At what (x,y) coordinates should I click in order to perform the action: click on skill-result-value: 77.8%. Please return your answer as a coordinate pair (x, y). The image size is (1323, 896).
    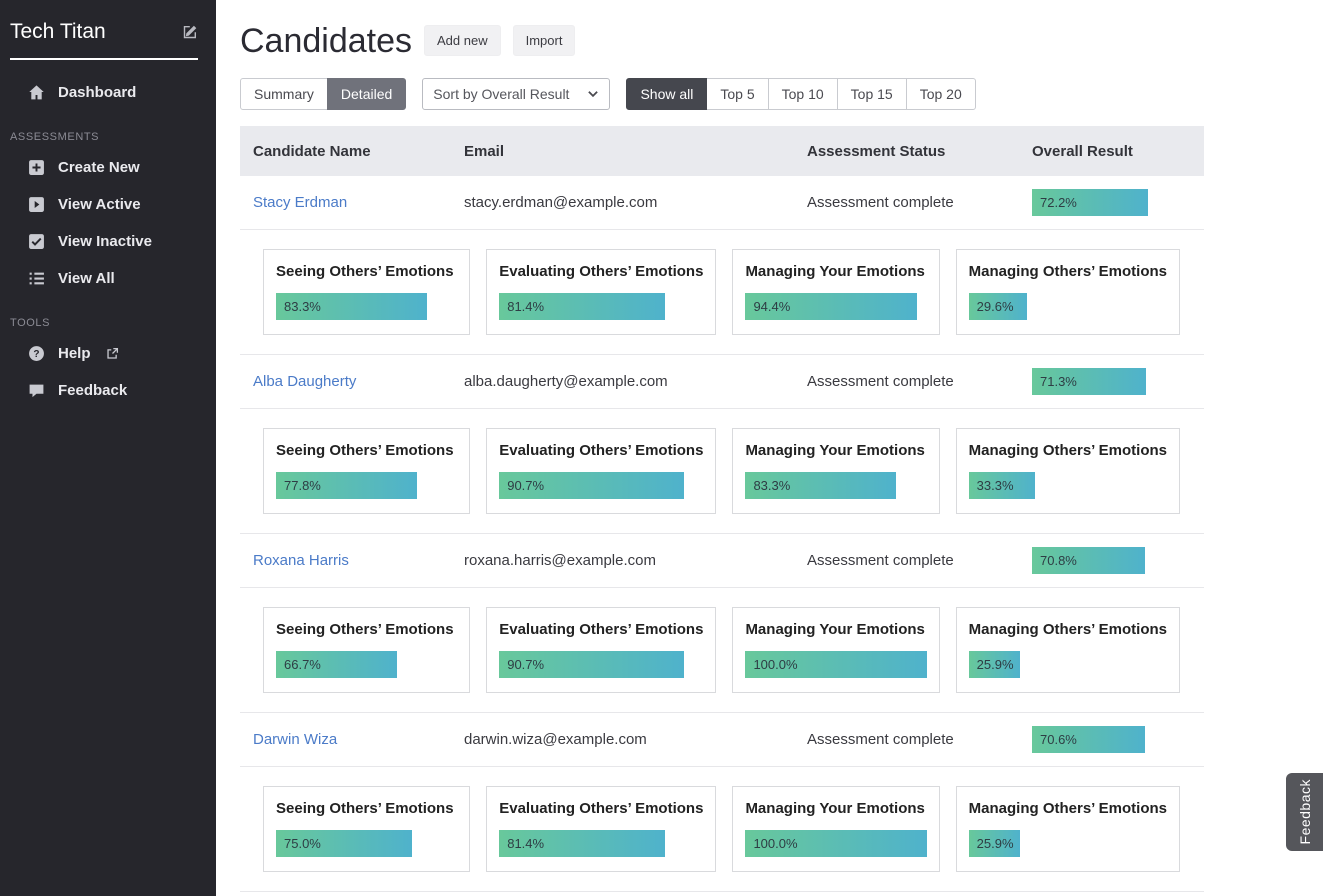
    Looking at the image, I should click on (302, 485).